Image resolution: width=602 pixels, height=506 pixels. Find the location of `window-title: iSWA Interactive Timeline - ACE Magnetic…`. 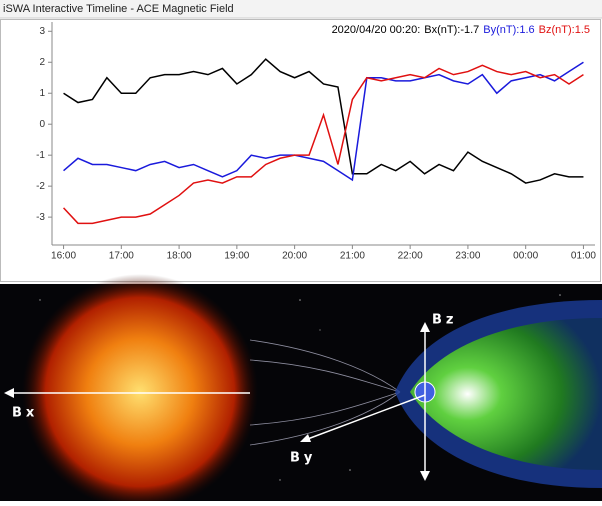

window-title: iSWA Interactive Timeline - ACE Magnetic… is located at coordinates (118, 9).